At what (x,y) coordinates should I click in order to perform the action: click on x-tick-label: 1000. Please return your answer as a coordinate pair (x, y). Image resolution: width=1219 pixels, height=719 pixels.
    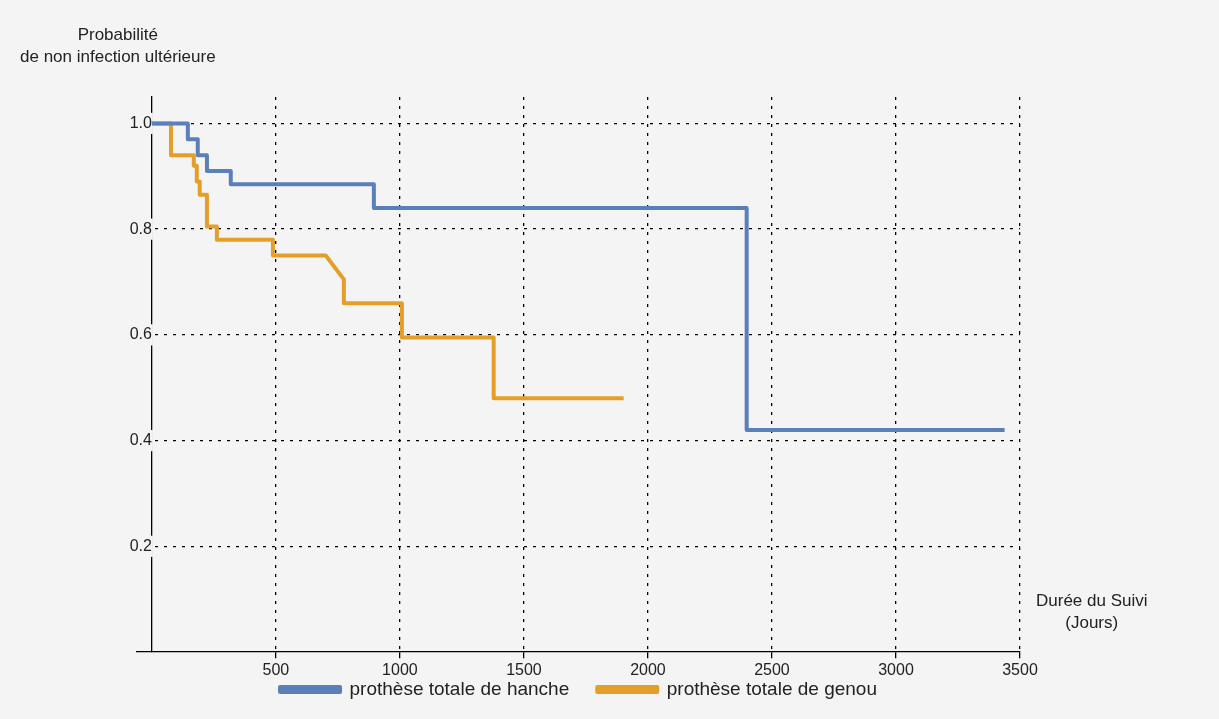
    Looking at the image, I should click on (400, 670).